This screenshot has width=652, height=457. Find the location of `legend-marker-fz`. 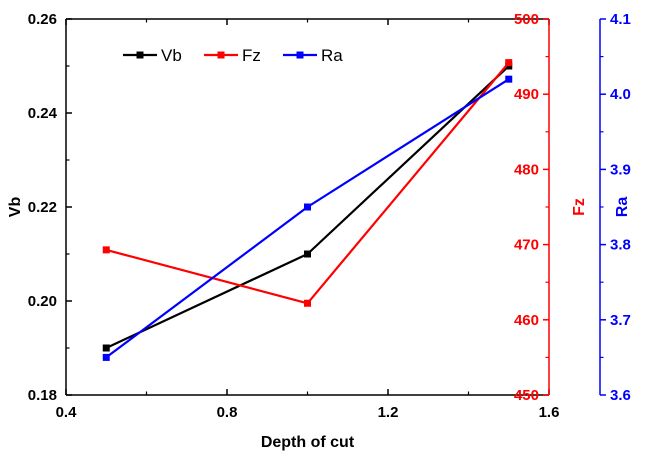

legend-marker-fz is located at coordinates (221, 55).